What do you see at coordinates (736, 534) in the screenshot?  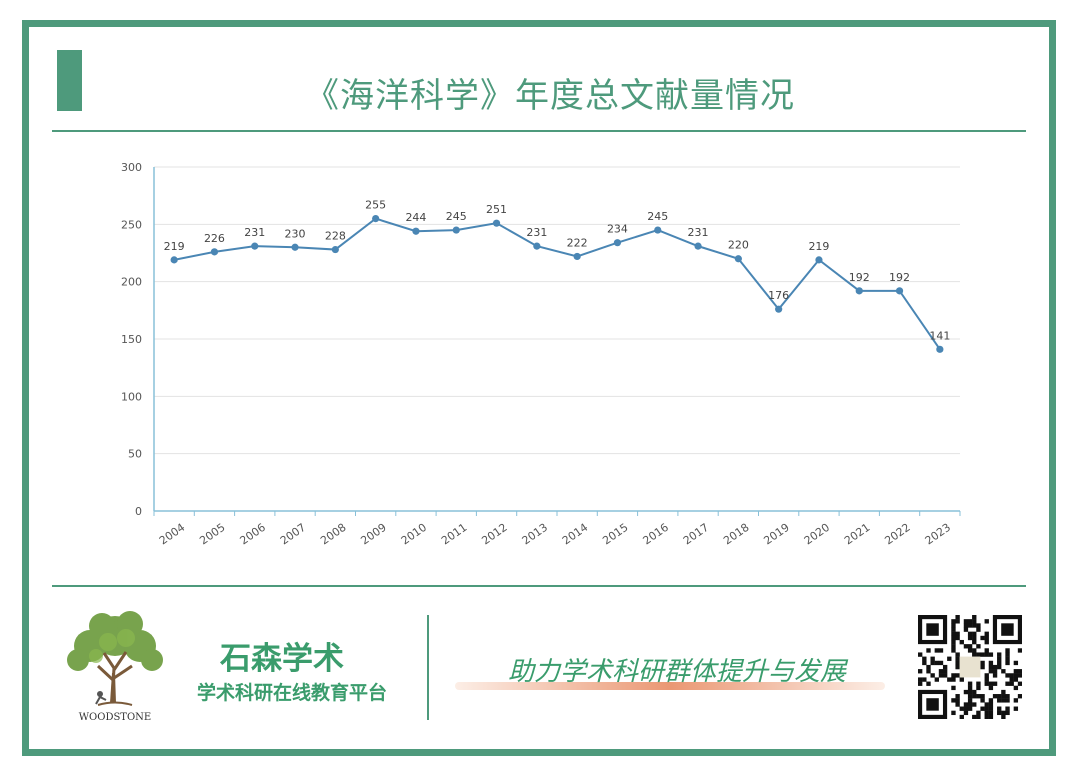 I see `x-tick-label: 2018` at bounding box center [736, 534].